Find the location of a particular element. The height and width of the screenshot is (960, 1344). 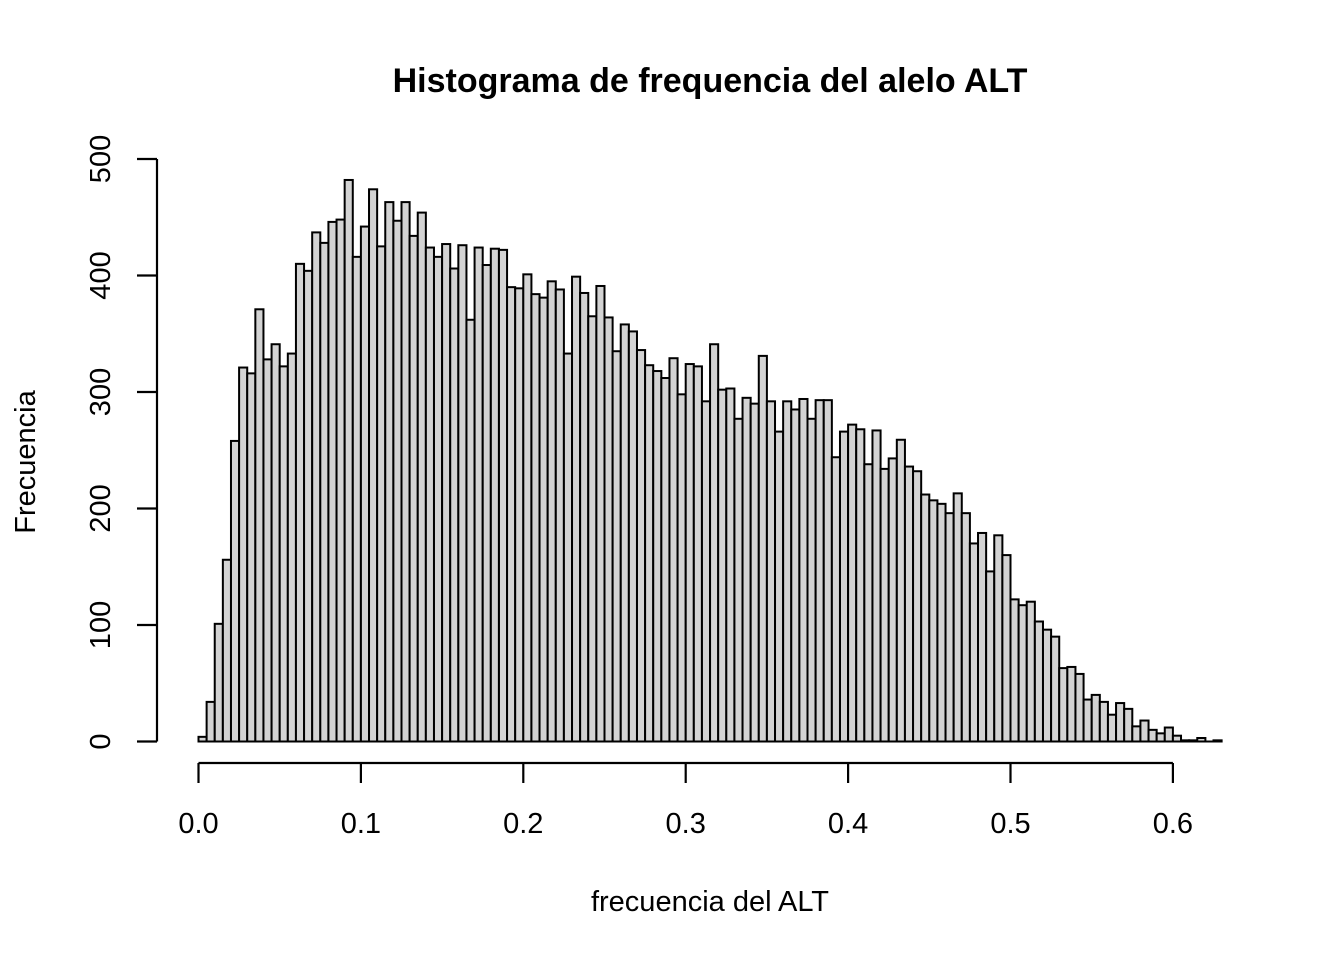

x-tick-label: 0.6 is located at coordinates (1173, 824).